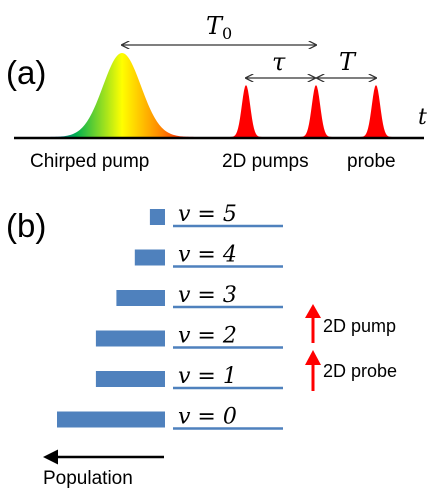 This screenshot has width=436, height=494. I want to click on energy-level-label: v = 4, so click(207, 255).